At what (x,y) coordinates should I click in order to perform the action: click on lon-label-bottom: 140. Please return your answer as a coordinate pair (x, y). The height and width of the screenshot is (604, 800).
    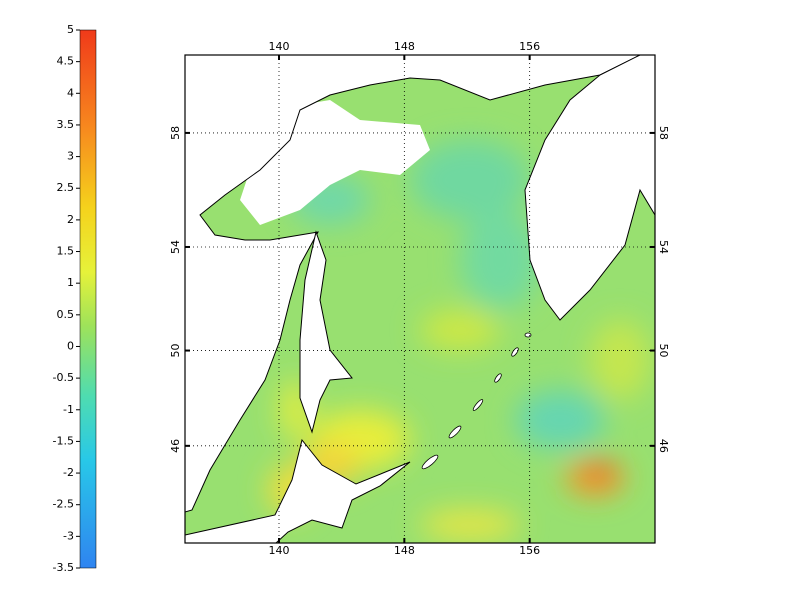
    Looking at the image, I should click on (279, 550).